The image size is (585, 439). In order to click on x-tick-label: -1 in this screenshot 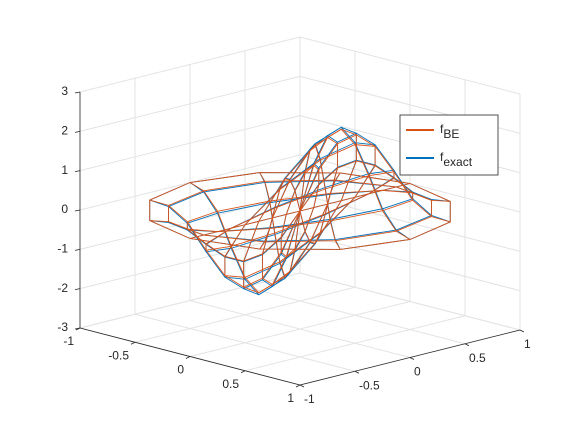, I will do `click(68, 341)`.